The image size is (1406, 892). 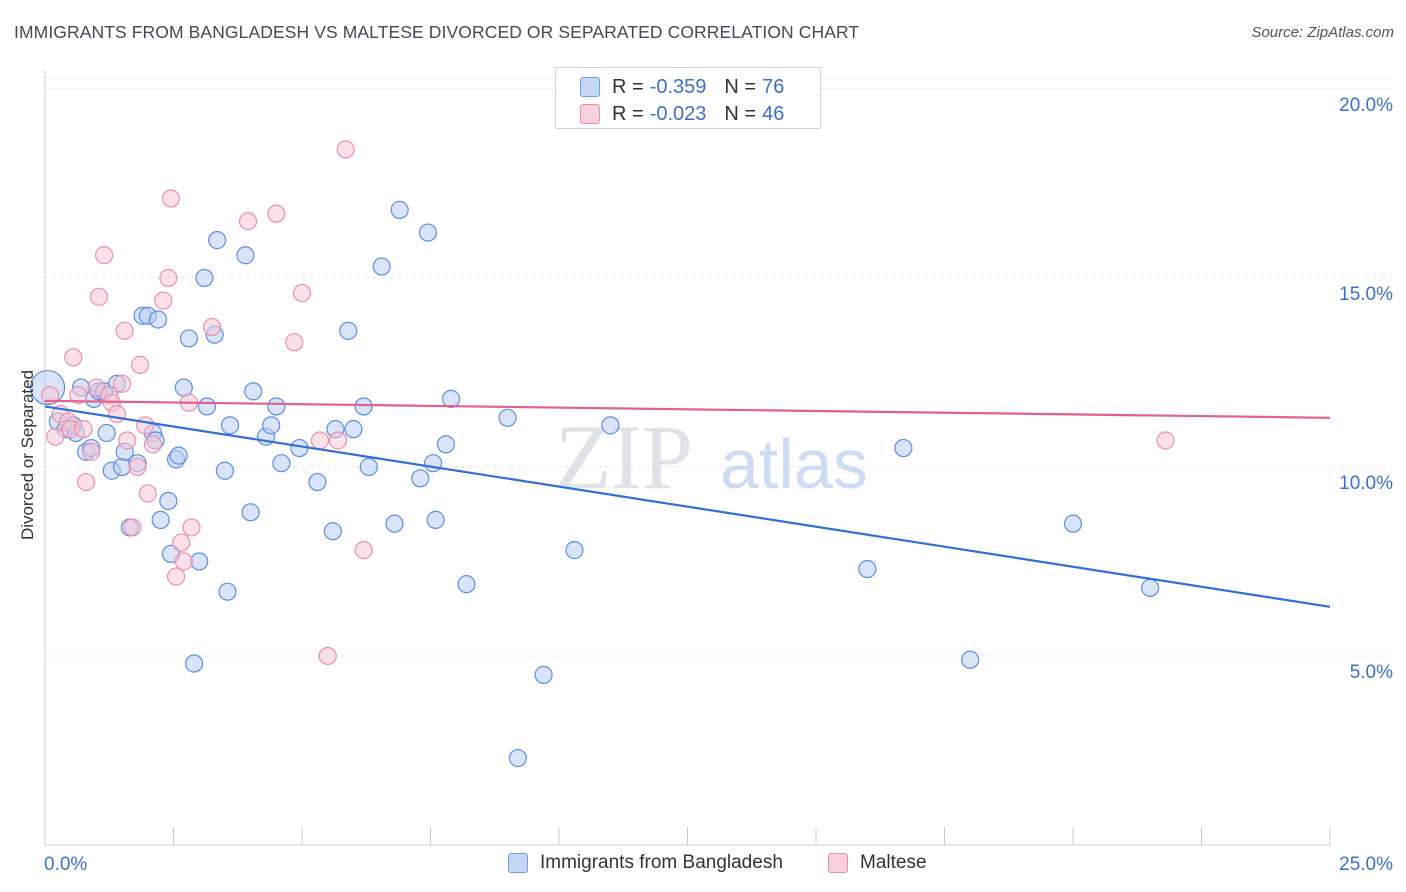 What do you see at coordinates (590, 87) in the screenshot?
I see `swatch-bangladesh` at bounding box center [590, 87].